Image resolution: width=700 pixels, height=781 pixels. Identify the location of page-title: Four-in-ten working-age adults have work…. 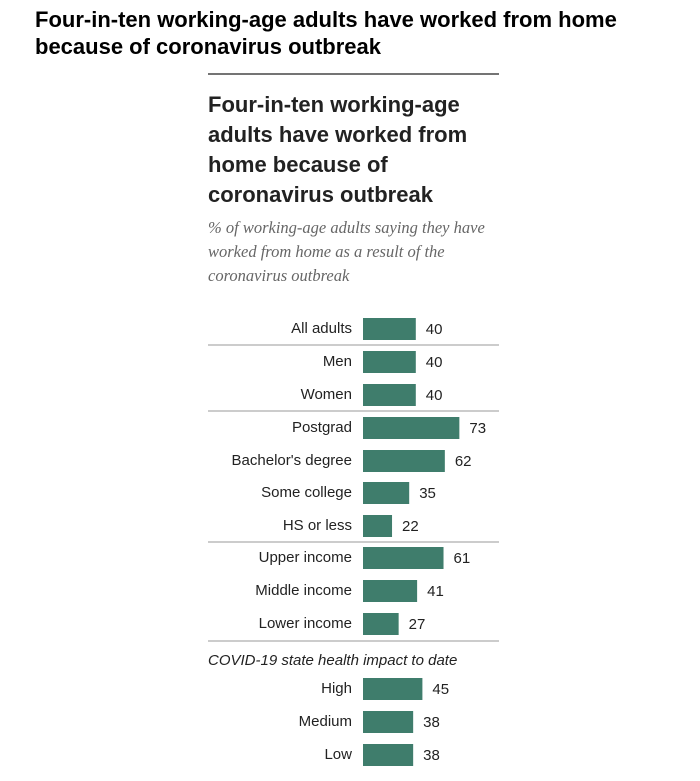
(326, 33).